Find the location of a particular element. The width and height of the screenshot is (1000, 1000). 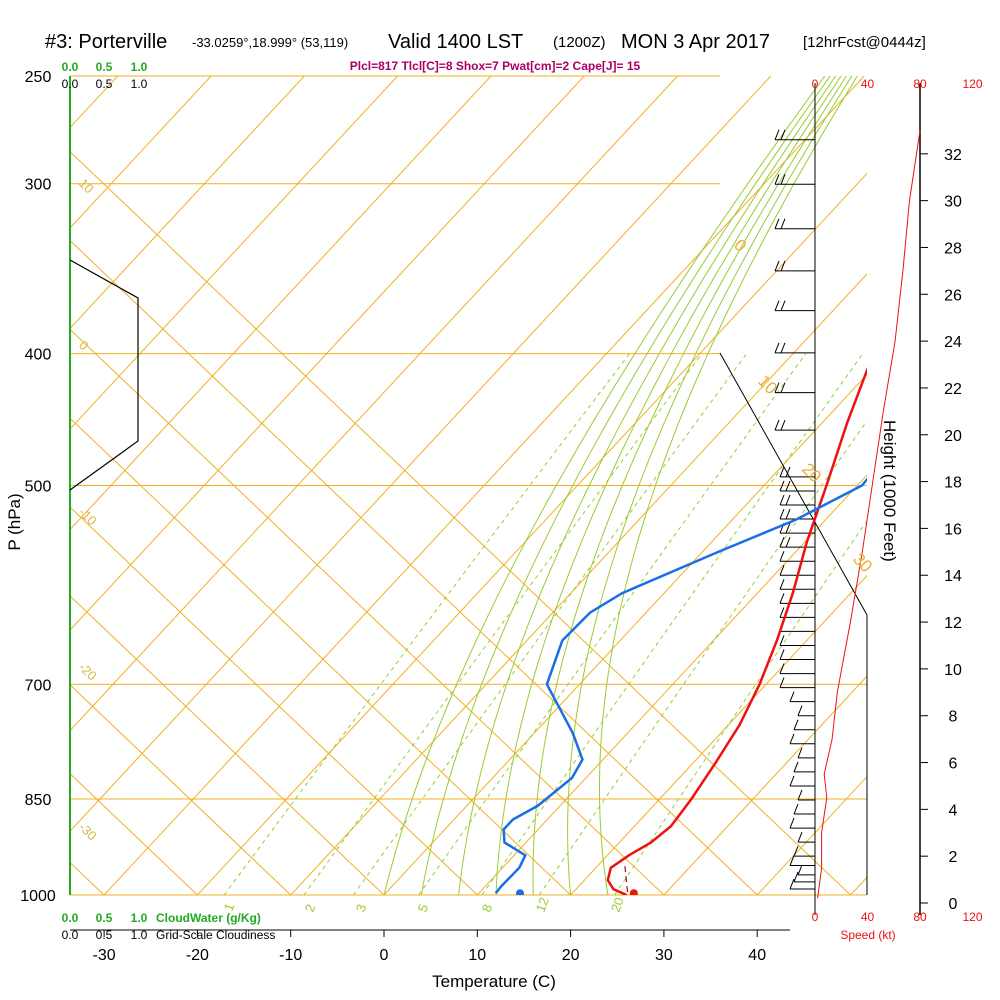

surface-dewpoint-dot is located at coordinates (520, 892).